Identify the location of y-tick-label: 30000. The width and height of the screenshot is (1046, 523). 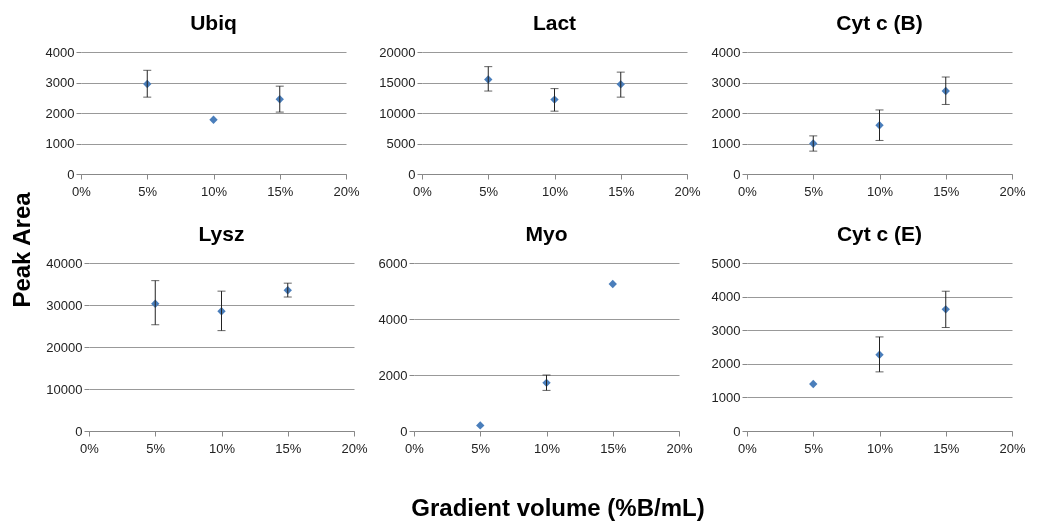
(64, 305).